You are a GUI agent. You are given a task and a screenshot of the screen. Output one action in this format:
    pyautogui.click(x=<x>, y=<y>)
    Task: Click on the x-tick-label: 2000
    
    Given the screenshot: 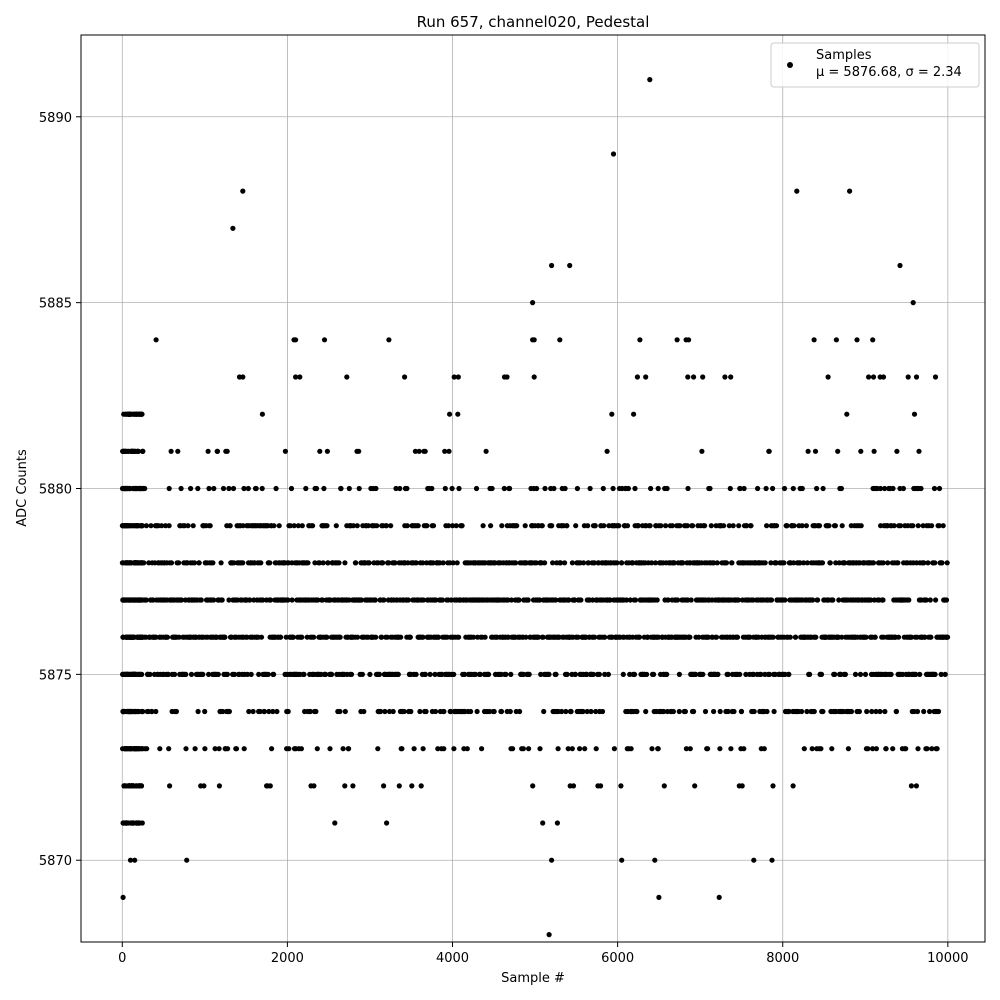 What is the action you would take?
    pyautogui.click(x=287, y=958)
    